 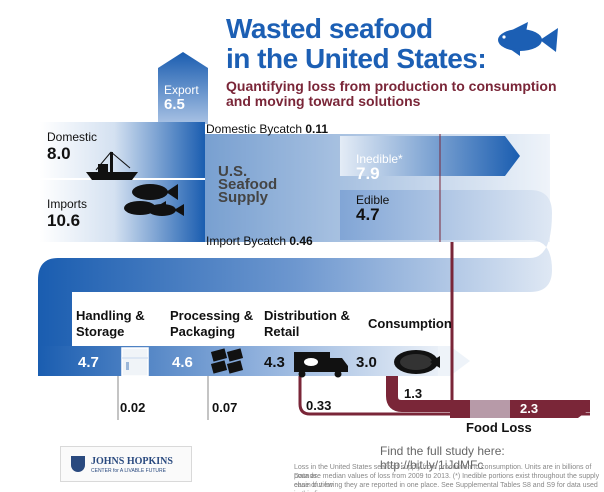 I want to click on loss-handling: 0.02, so click(x=133, y=407).